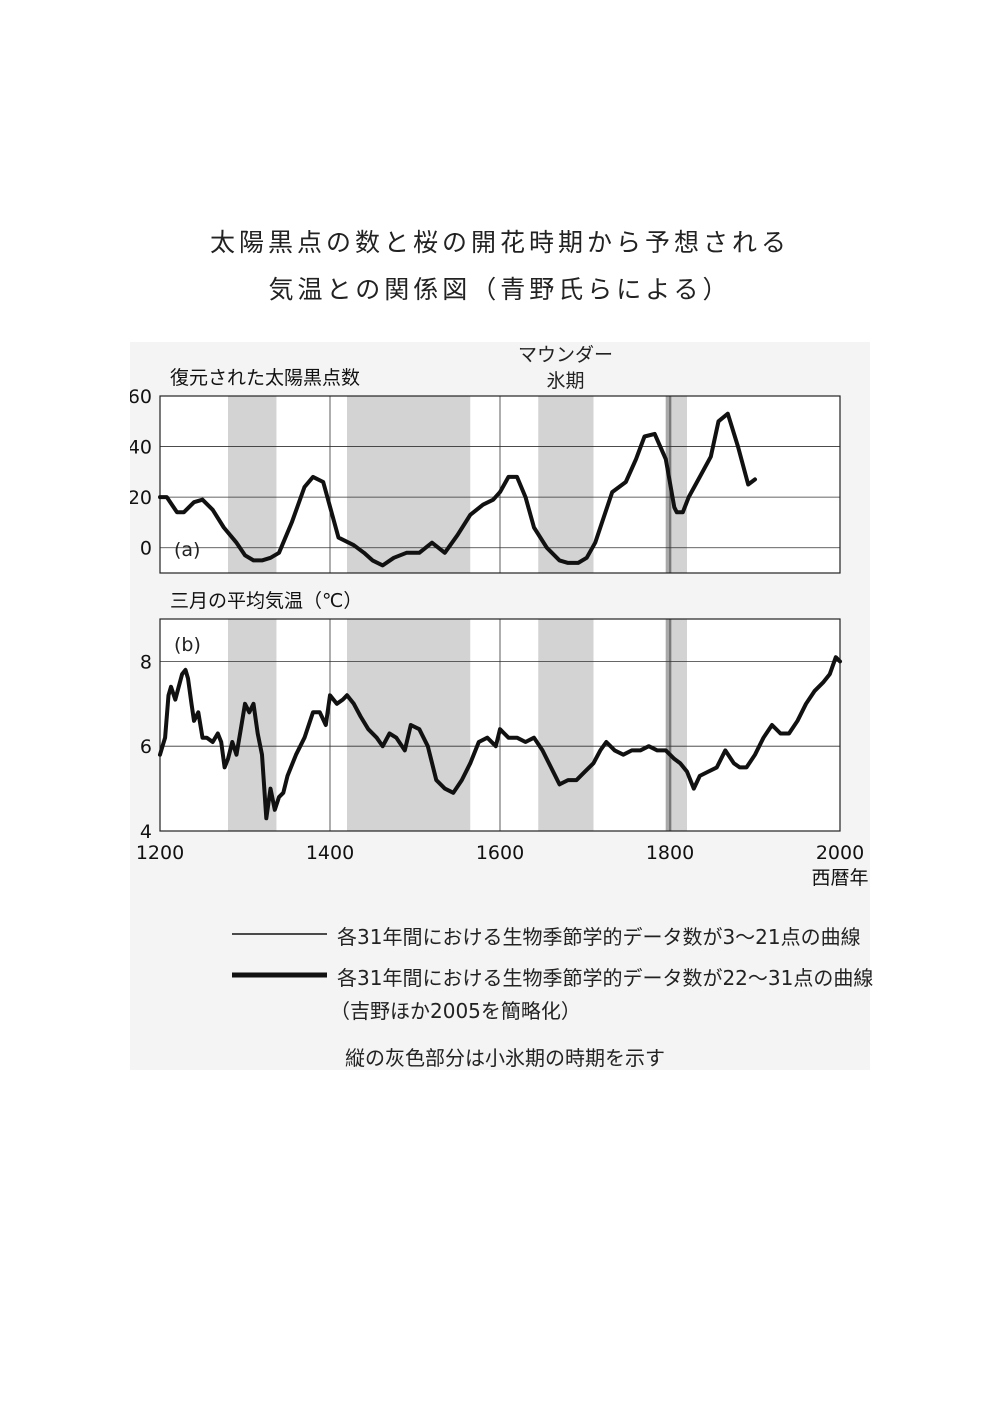 Image resolution: width=1000 pixels, height=1415 pixels. Describe the element at coordinates (565, 381) in the screenshot. I see `annotation-line-2: 氷期` at that location.